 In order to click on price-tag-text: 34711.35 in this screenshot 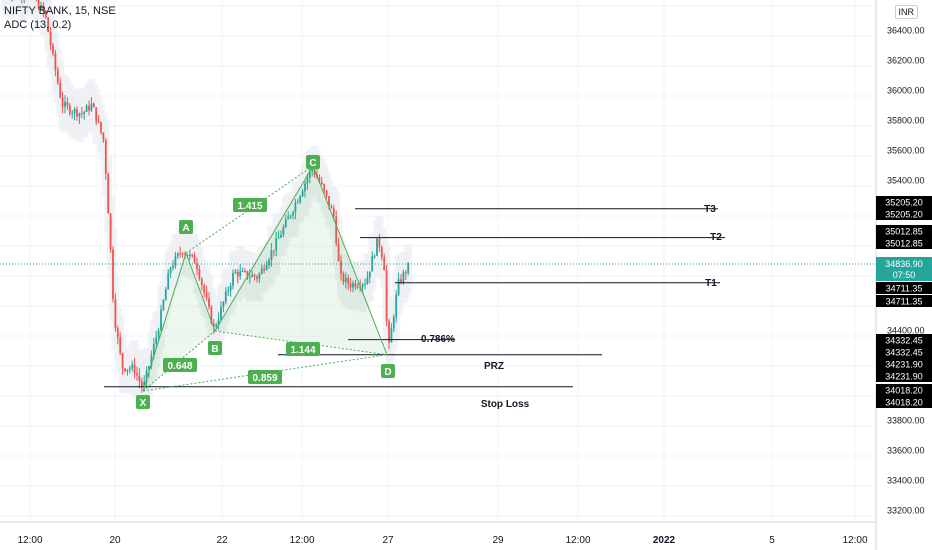, I will do `click(904, 289)`.